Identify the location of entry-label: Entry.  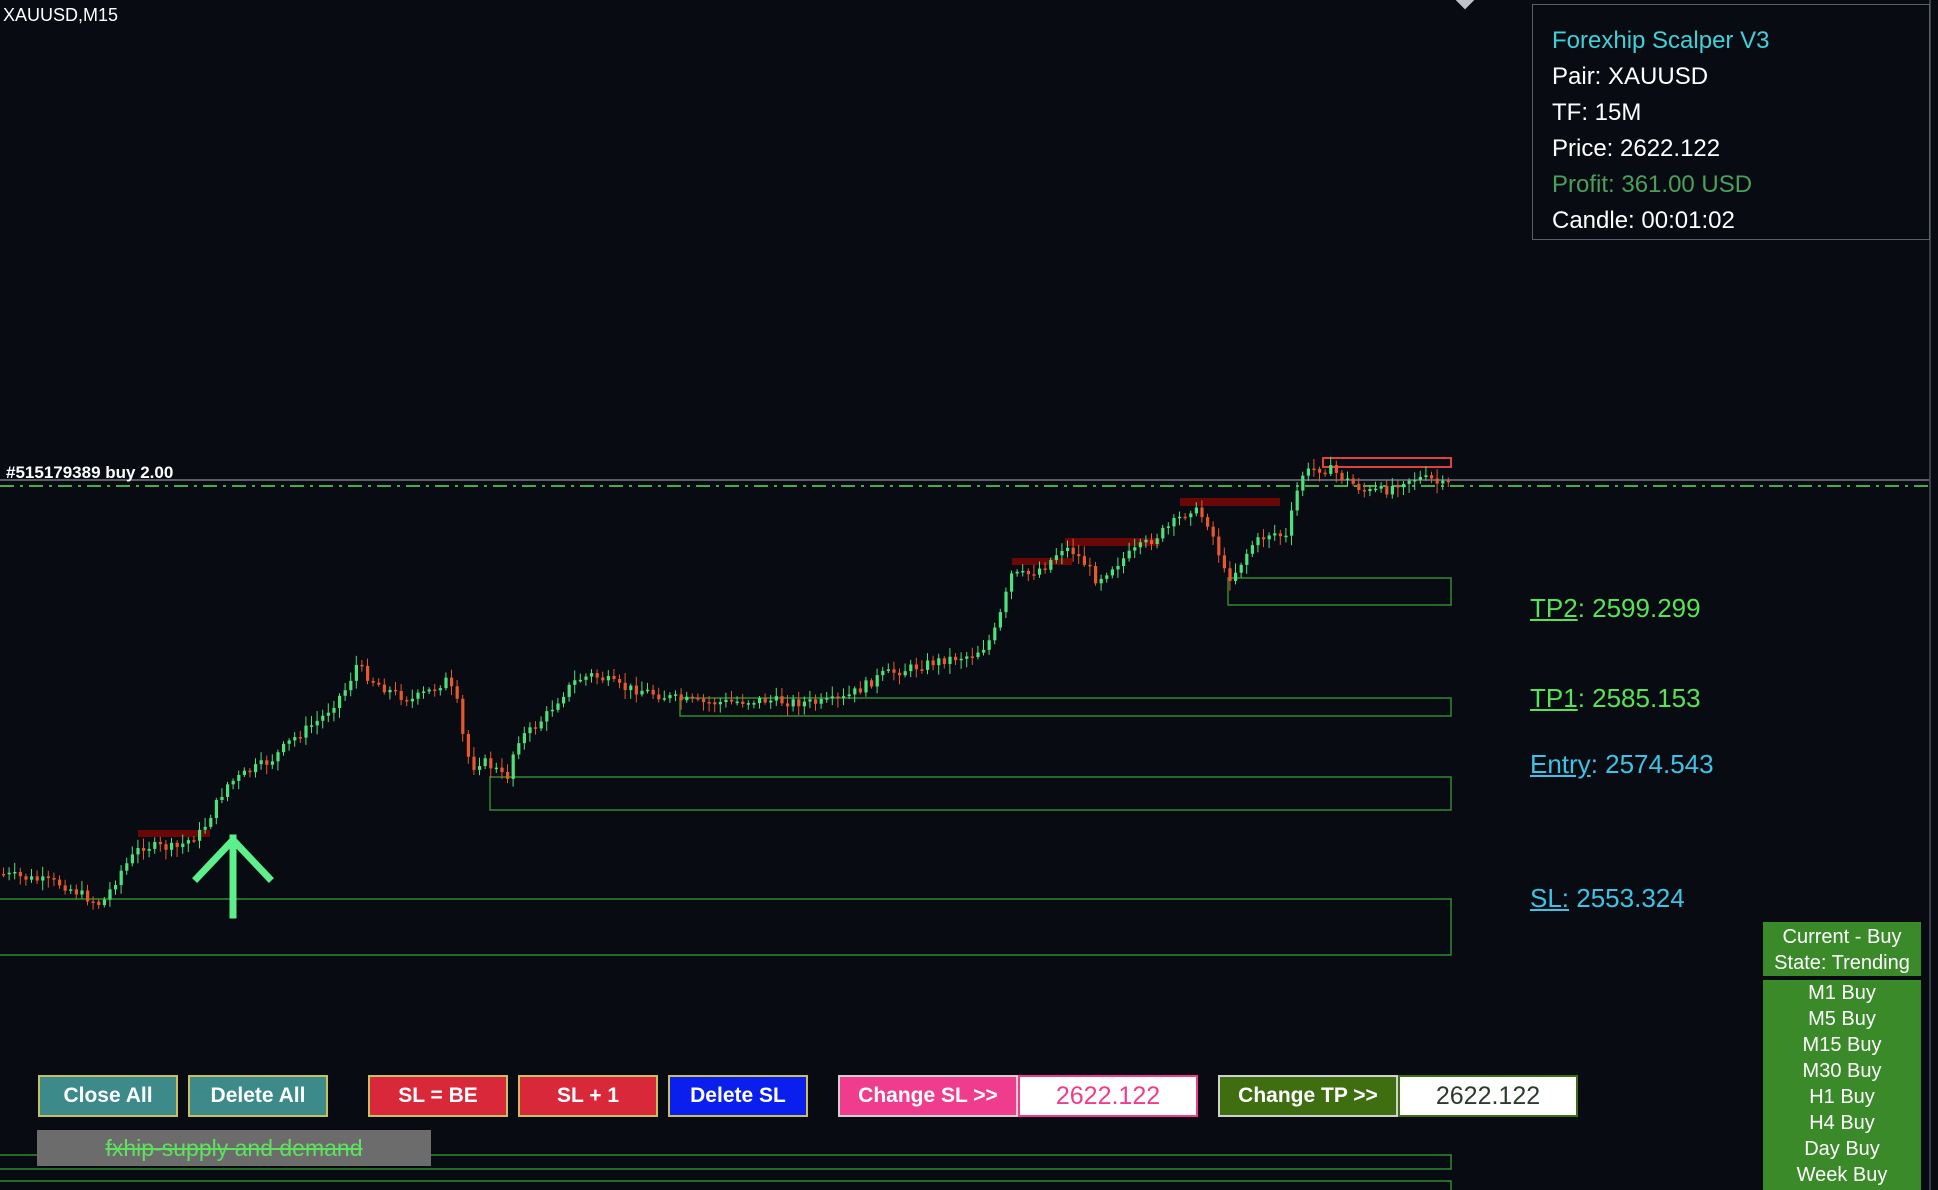
(1560, 764).